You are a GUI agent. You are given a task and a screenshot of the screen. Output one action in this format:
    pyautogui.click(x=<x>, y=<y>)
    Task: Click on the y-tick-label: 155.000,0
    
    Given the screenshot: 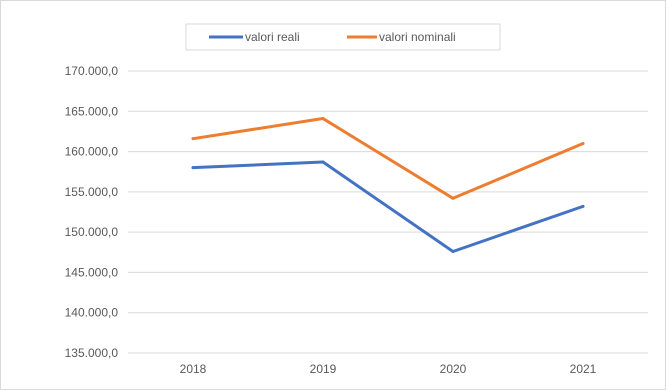 What is the action you would take?
    pyautogui.click(x=92, y=192)
    